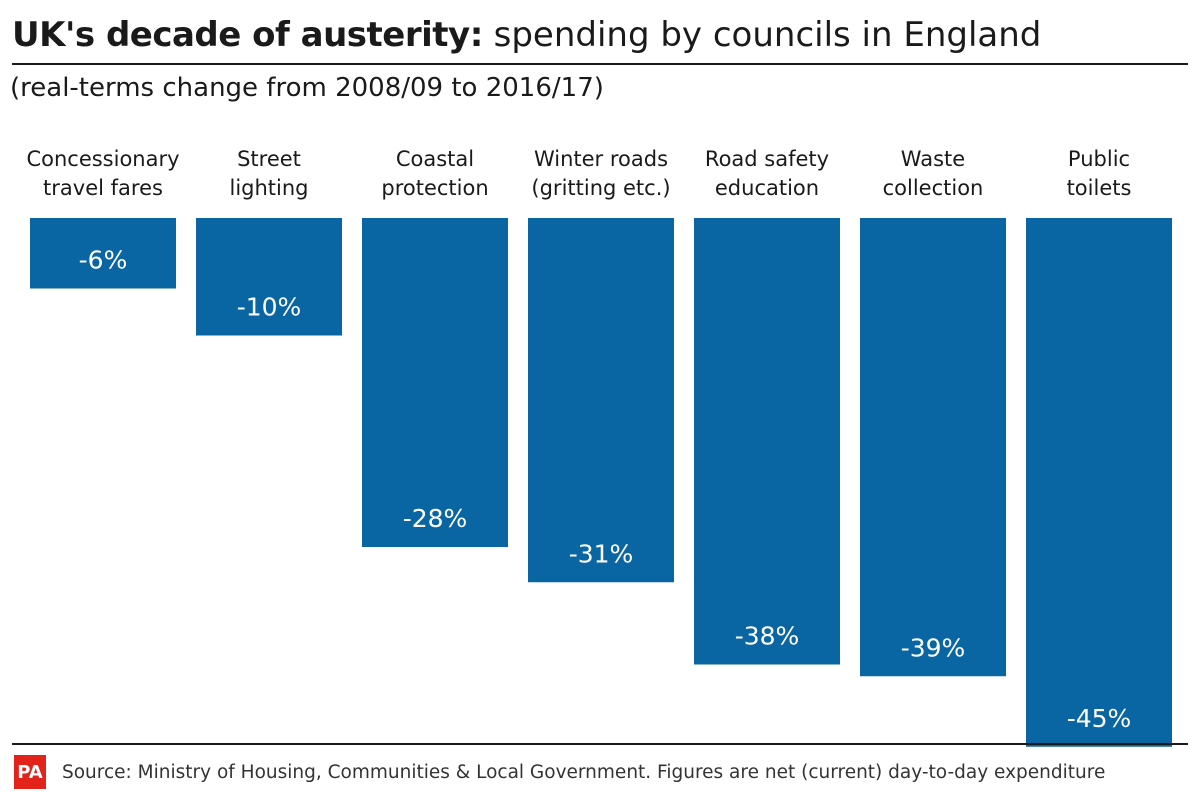 The height and width of the screenshot is (800, 1200). I want to click on category-label-line: lighting, so click(268, 188).